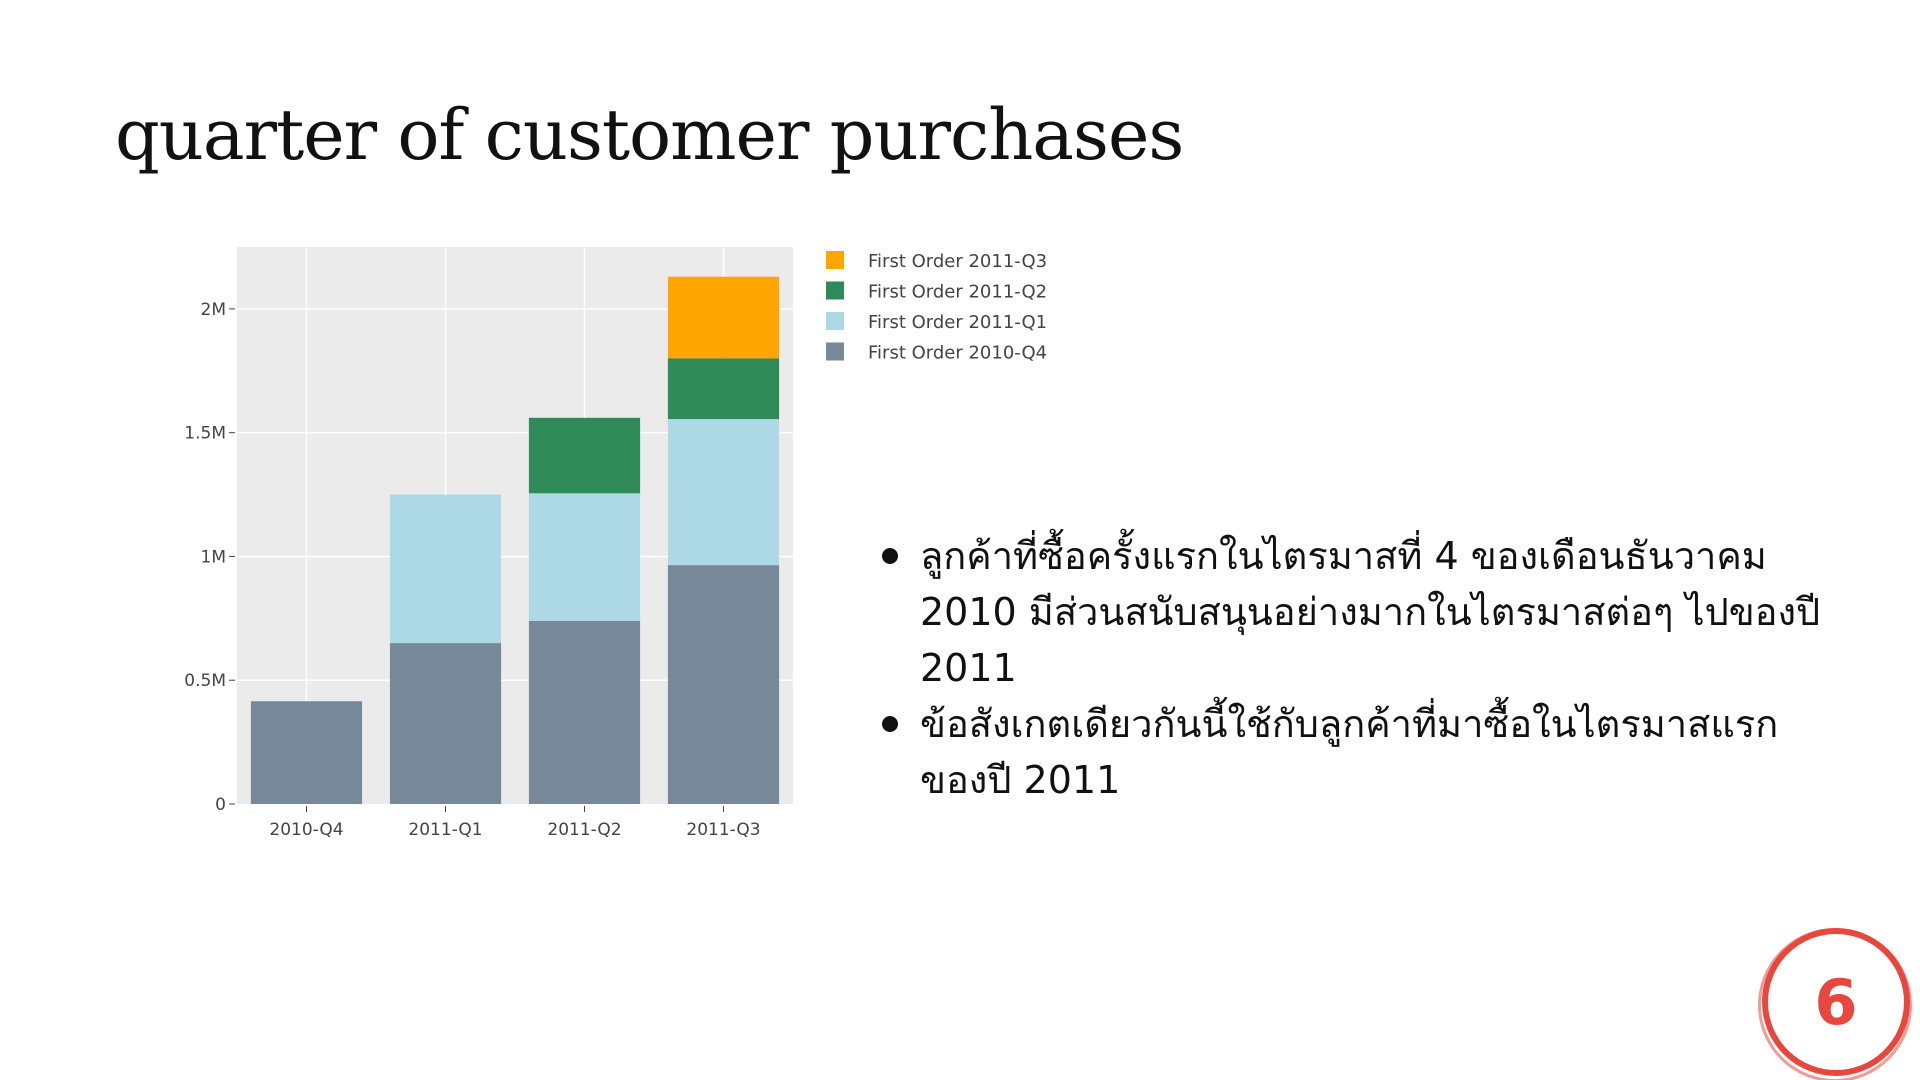  Describe the element at coordinates (445, 830) in the screenshot. I see `x-tick-label: 2011-Q1` at that location.